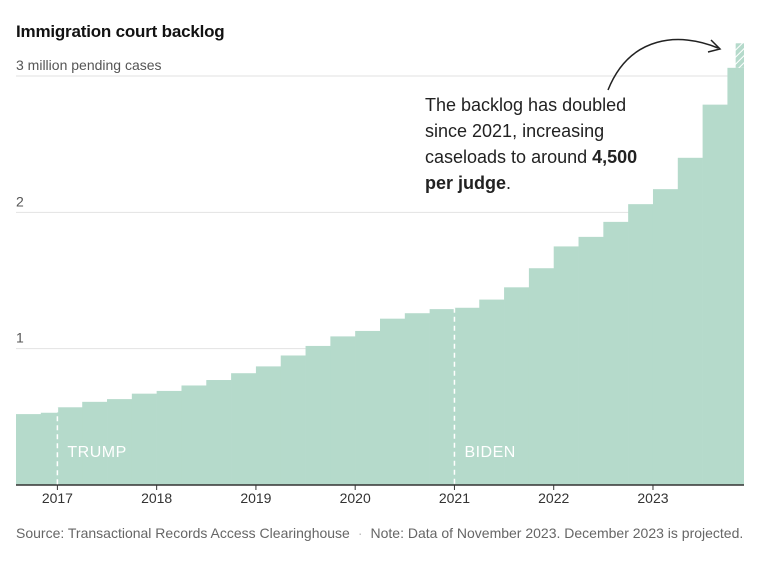 This screenshot has width=768, height=577. What do you see at coordinates (380, 495) in the screenshot?
I see `x-axis: 2017 2018 2019 2020 2021 2022 2023` at bounding box center [380, 495].